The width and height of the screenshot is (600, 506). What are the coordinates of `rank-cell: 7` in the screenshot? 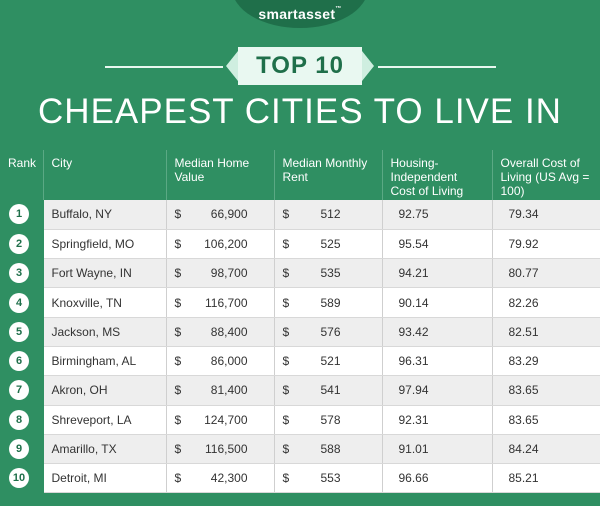 It's located at (22, 390).